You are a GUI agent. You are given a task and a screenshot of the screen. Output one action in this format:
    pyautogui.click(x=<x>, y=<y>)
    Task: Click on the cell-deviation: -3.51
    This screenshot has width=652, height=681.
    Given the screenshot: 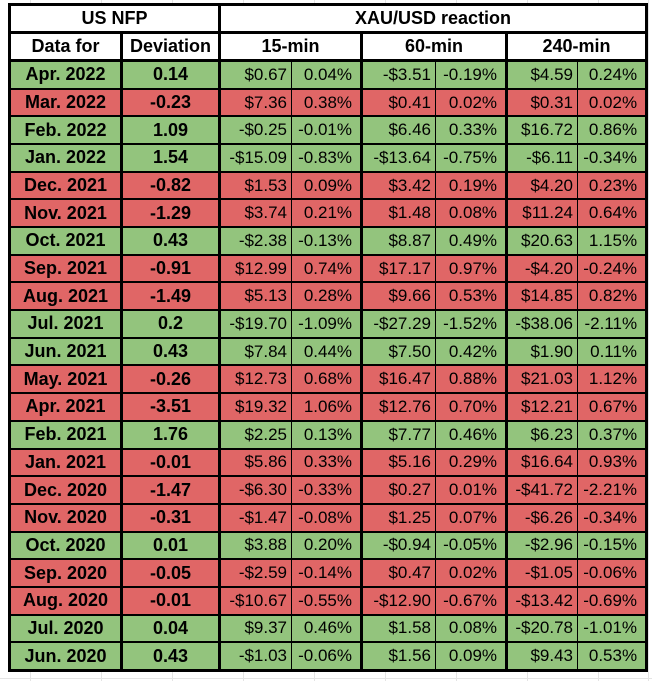 What is the action you would take?
    pyautogui.click(x=170, y=407)
    